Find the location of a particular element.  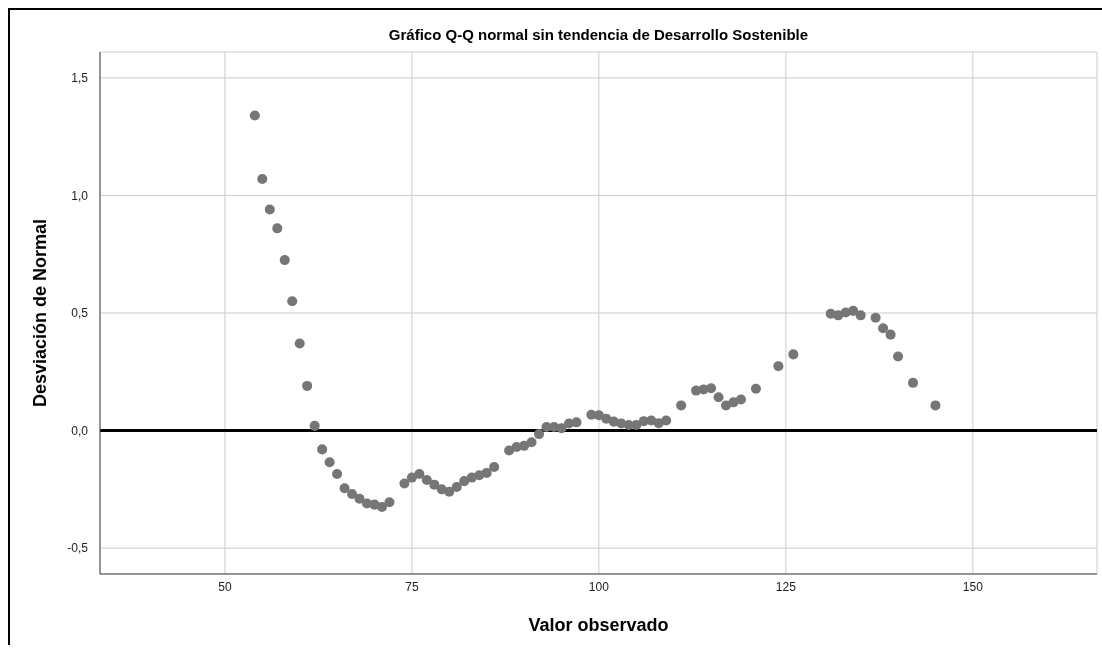

y-tick-label: 1,0 is located at coordinates (80, 195).